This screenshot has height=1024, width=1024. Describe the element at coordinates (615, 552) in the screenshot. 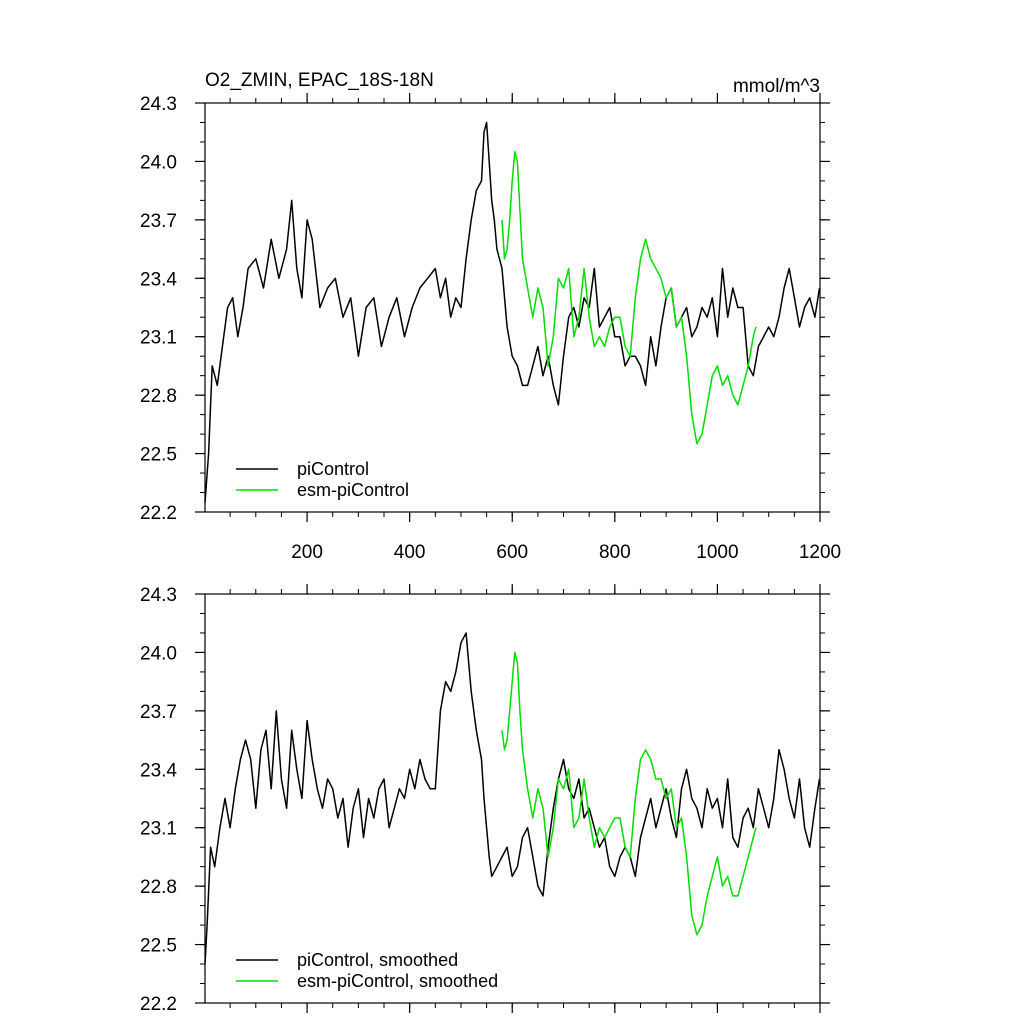

I see `x-tick-label: 800` at that location.